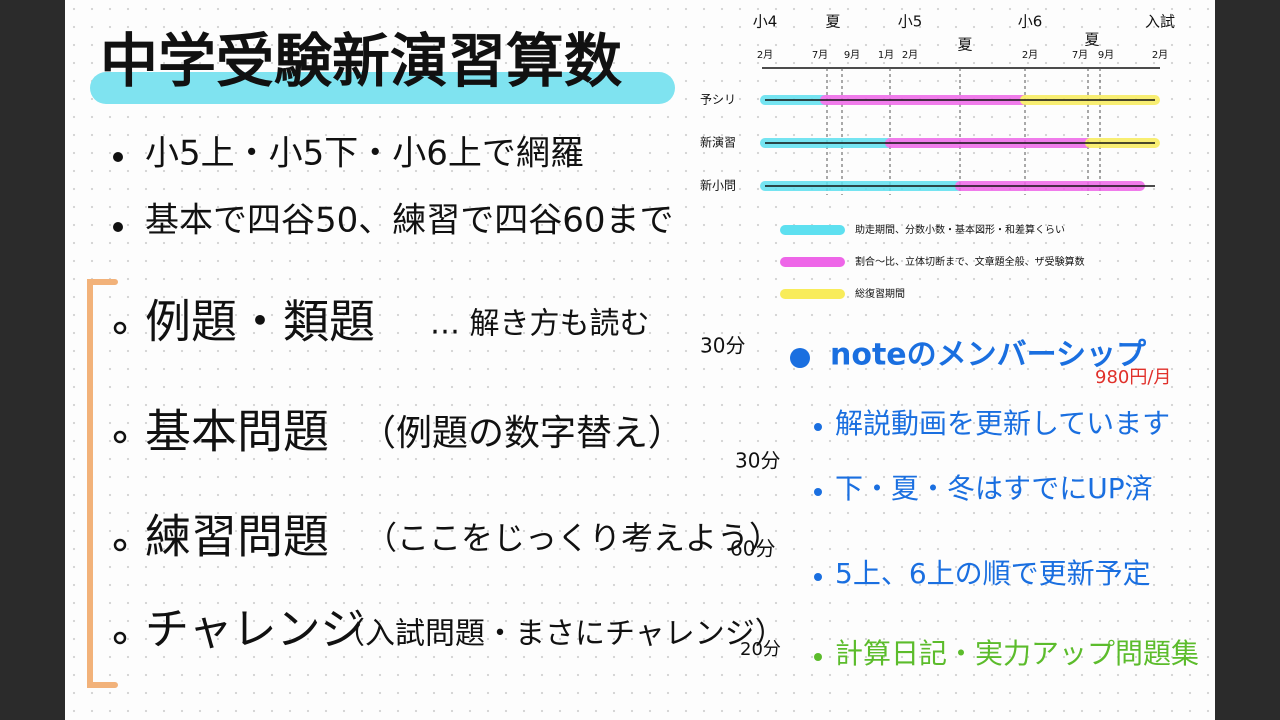 This screenshot has width=1280, height=720. What do you see at coordinates (1017, 653) in the screenshot?
I see `membership-item: 計算日記・実力アップ問題集` at bounding box center [1017, 653].